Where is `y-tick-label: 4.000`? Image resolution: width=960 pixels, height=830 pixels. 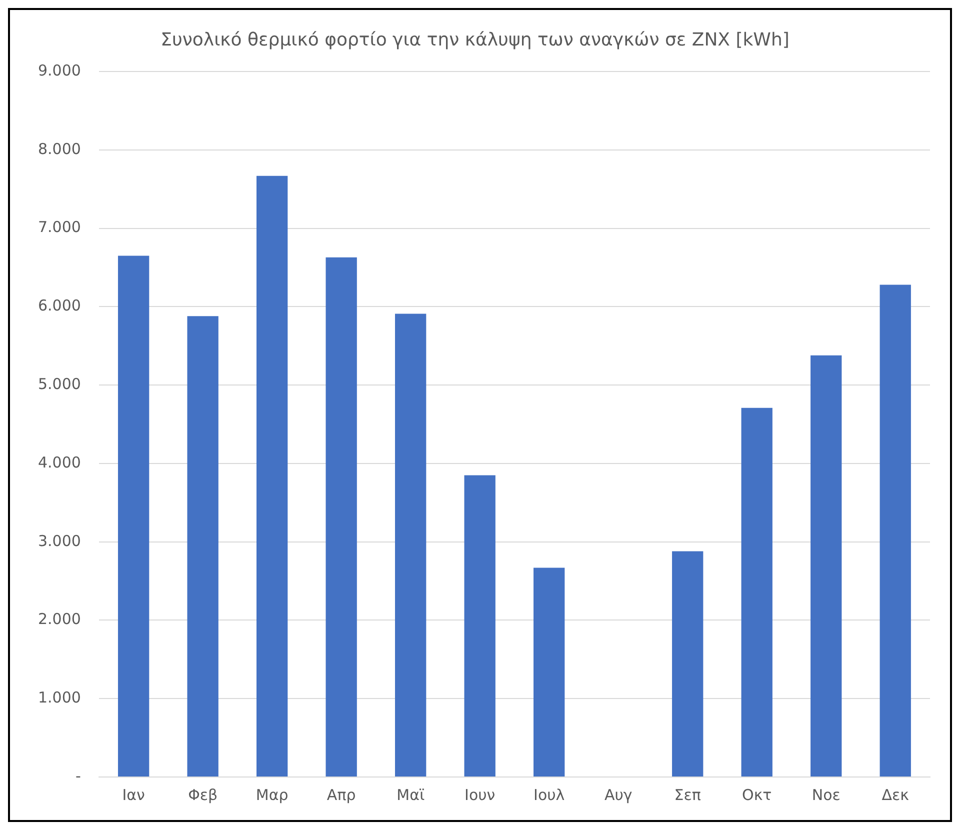
y-tick-label: 4.000 is located at coordinates (59, 462).